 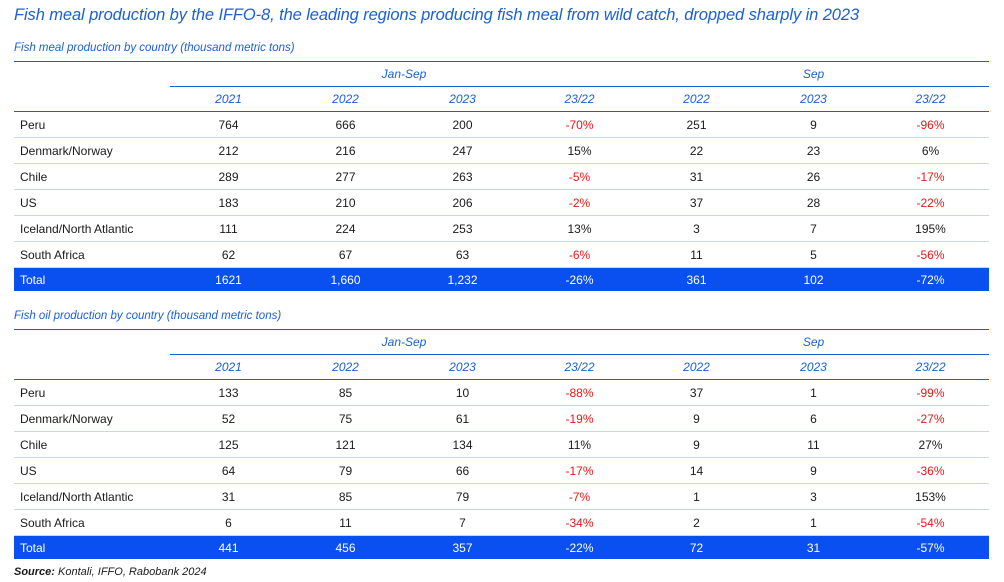 I want to click on row-country: Chile, so click(x=92, y=444).